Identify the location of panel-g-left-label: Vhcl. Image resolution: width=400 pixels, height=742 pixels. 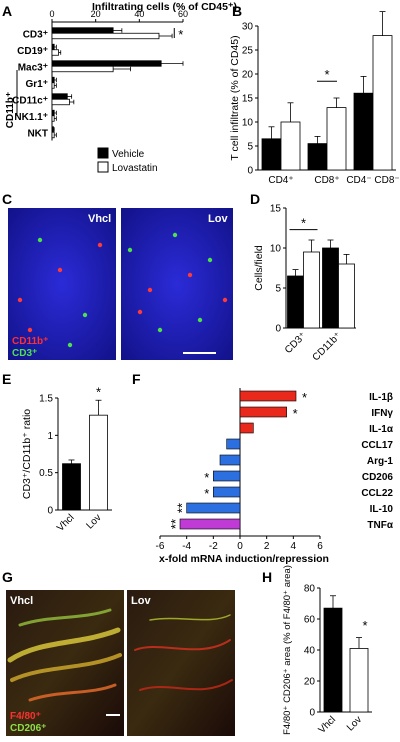
(21, 601).